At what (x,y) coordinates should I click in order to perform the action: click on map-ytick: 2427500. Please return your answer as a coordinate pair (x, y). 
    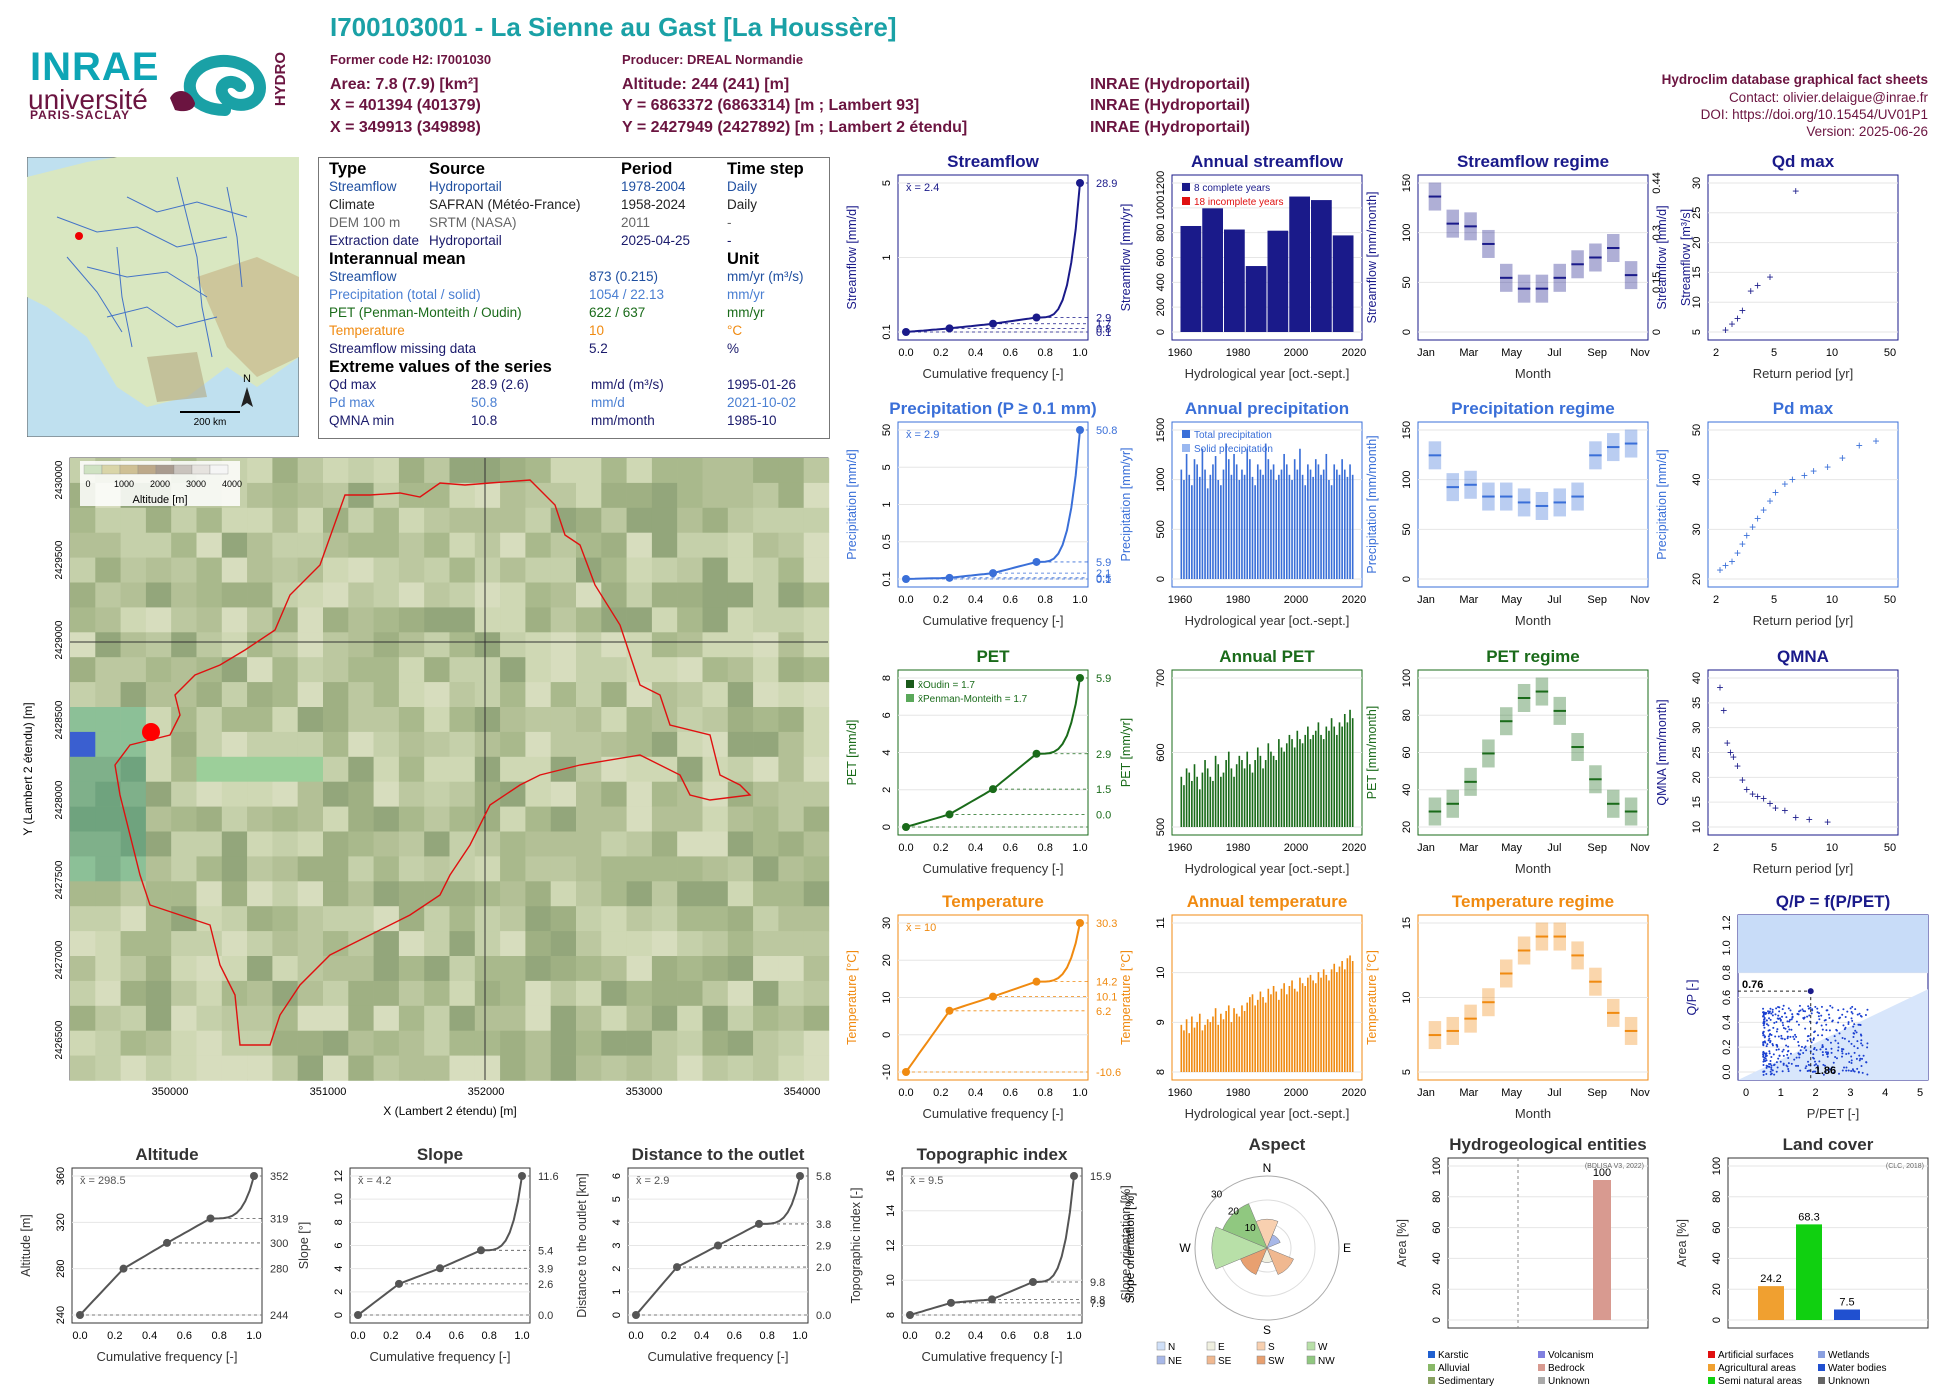
    Looking at the image, I should click on (59, 879).